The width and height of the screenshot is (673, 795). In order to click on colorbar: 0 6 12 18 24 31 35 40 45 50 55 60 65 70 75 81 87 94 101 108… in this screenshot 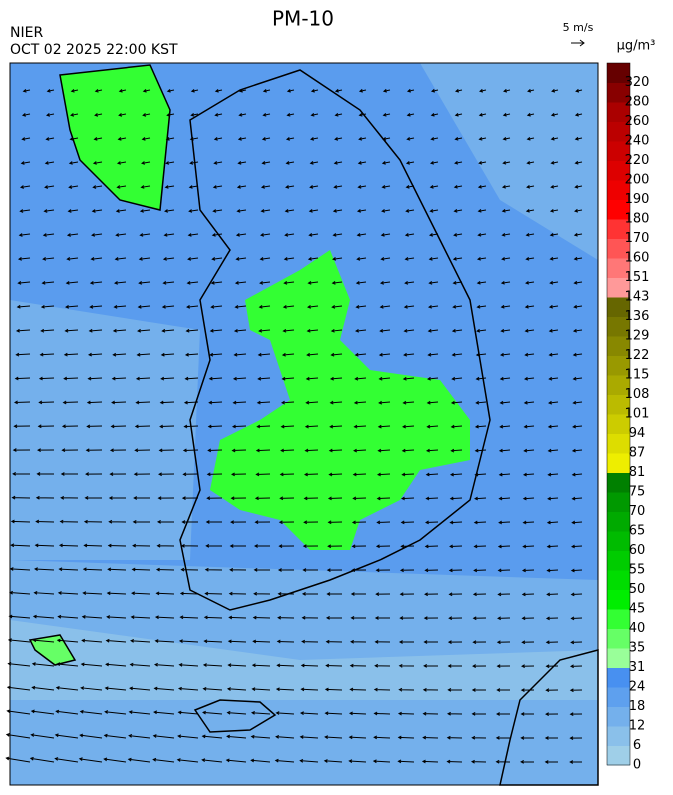, I will do `click(628, 417)`.